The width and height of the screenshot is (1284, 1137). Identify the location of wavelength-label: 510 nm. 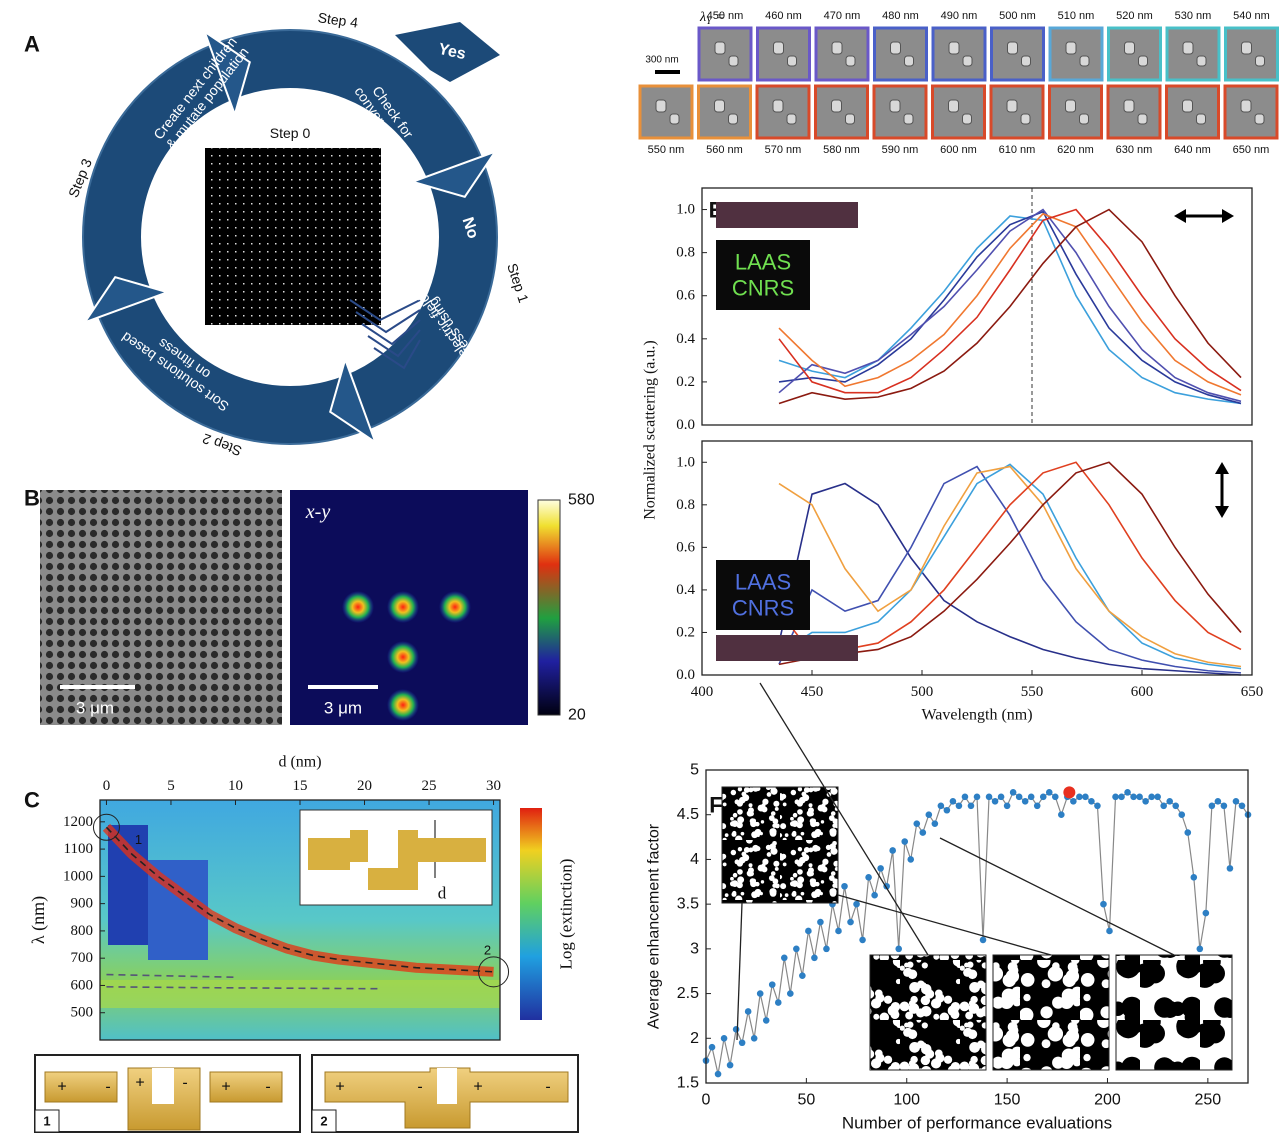
(1076, 16).